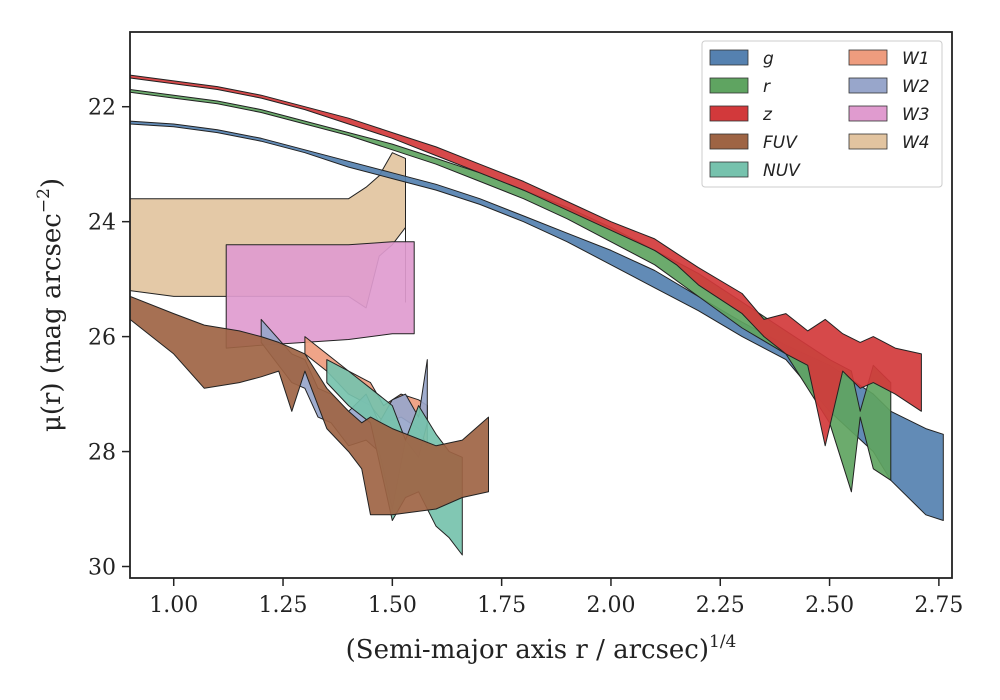  I want to click on x-tick-label: 1.50, so click(392, 605).